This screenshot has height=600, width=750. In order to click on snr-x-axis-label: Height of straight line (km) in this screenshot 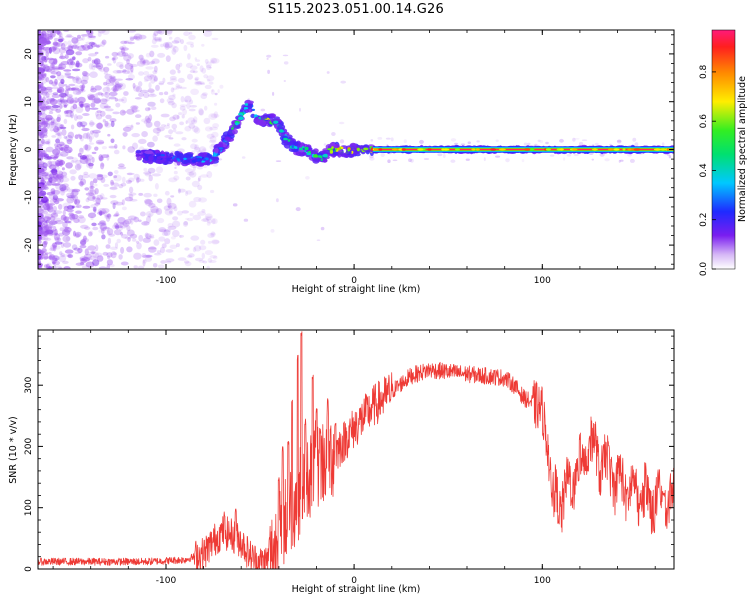, I will do `click(356, 589)`.